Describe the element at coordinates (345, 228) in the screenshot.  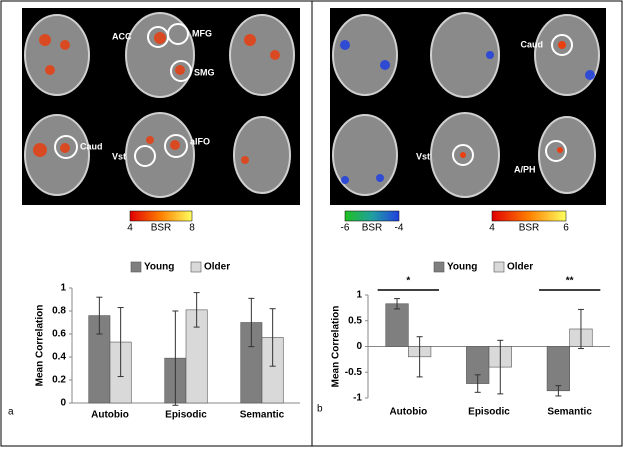
I see `colorbar-min: -6` at that location.